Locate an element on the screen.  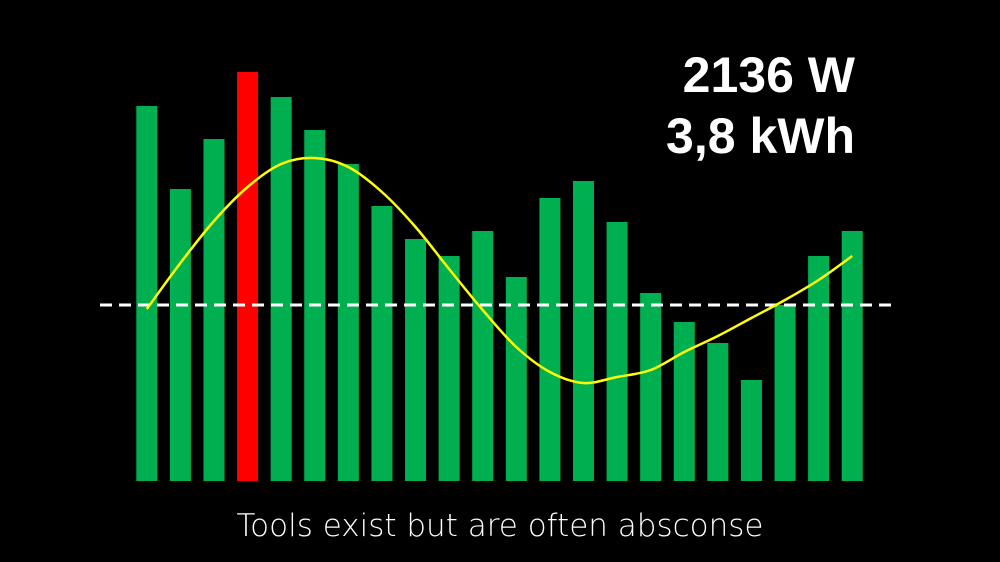
caption: Tools exist but are often absconse is located at coordinates (500, 526).